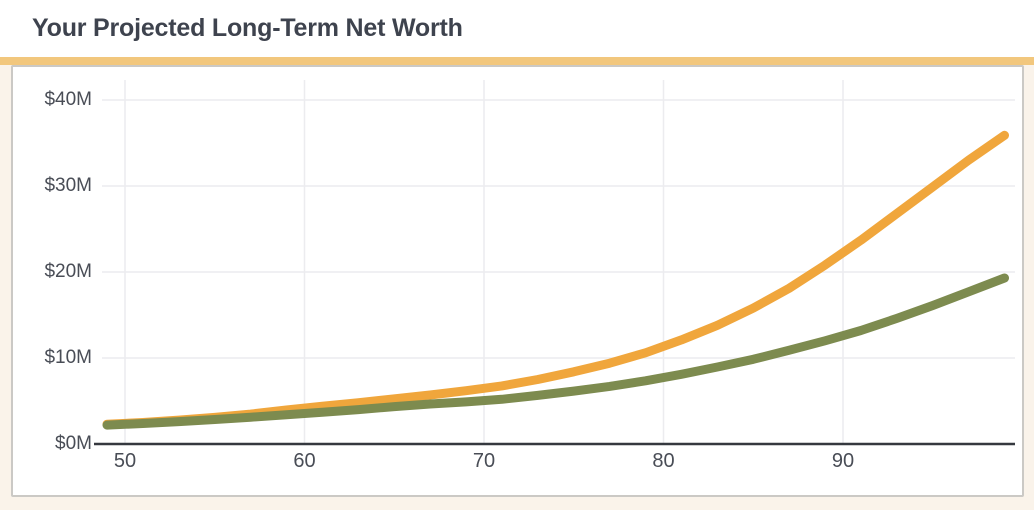  What do you see at coordinates (247, 28) in the screenshot?
I see `page-title: Your Projected Long-Term Net Worth` at bounding box center [247, 28].